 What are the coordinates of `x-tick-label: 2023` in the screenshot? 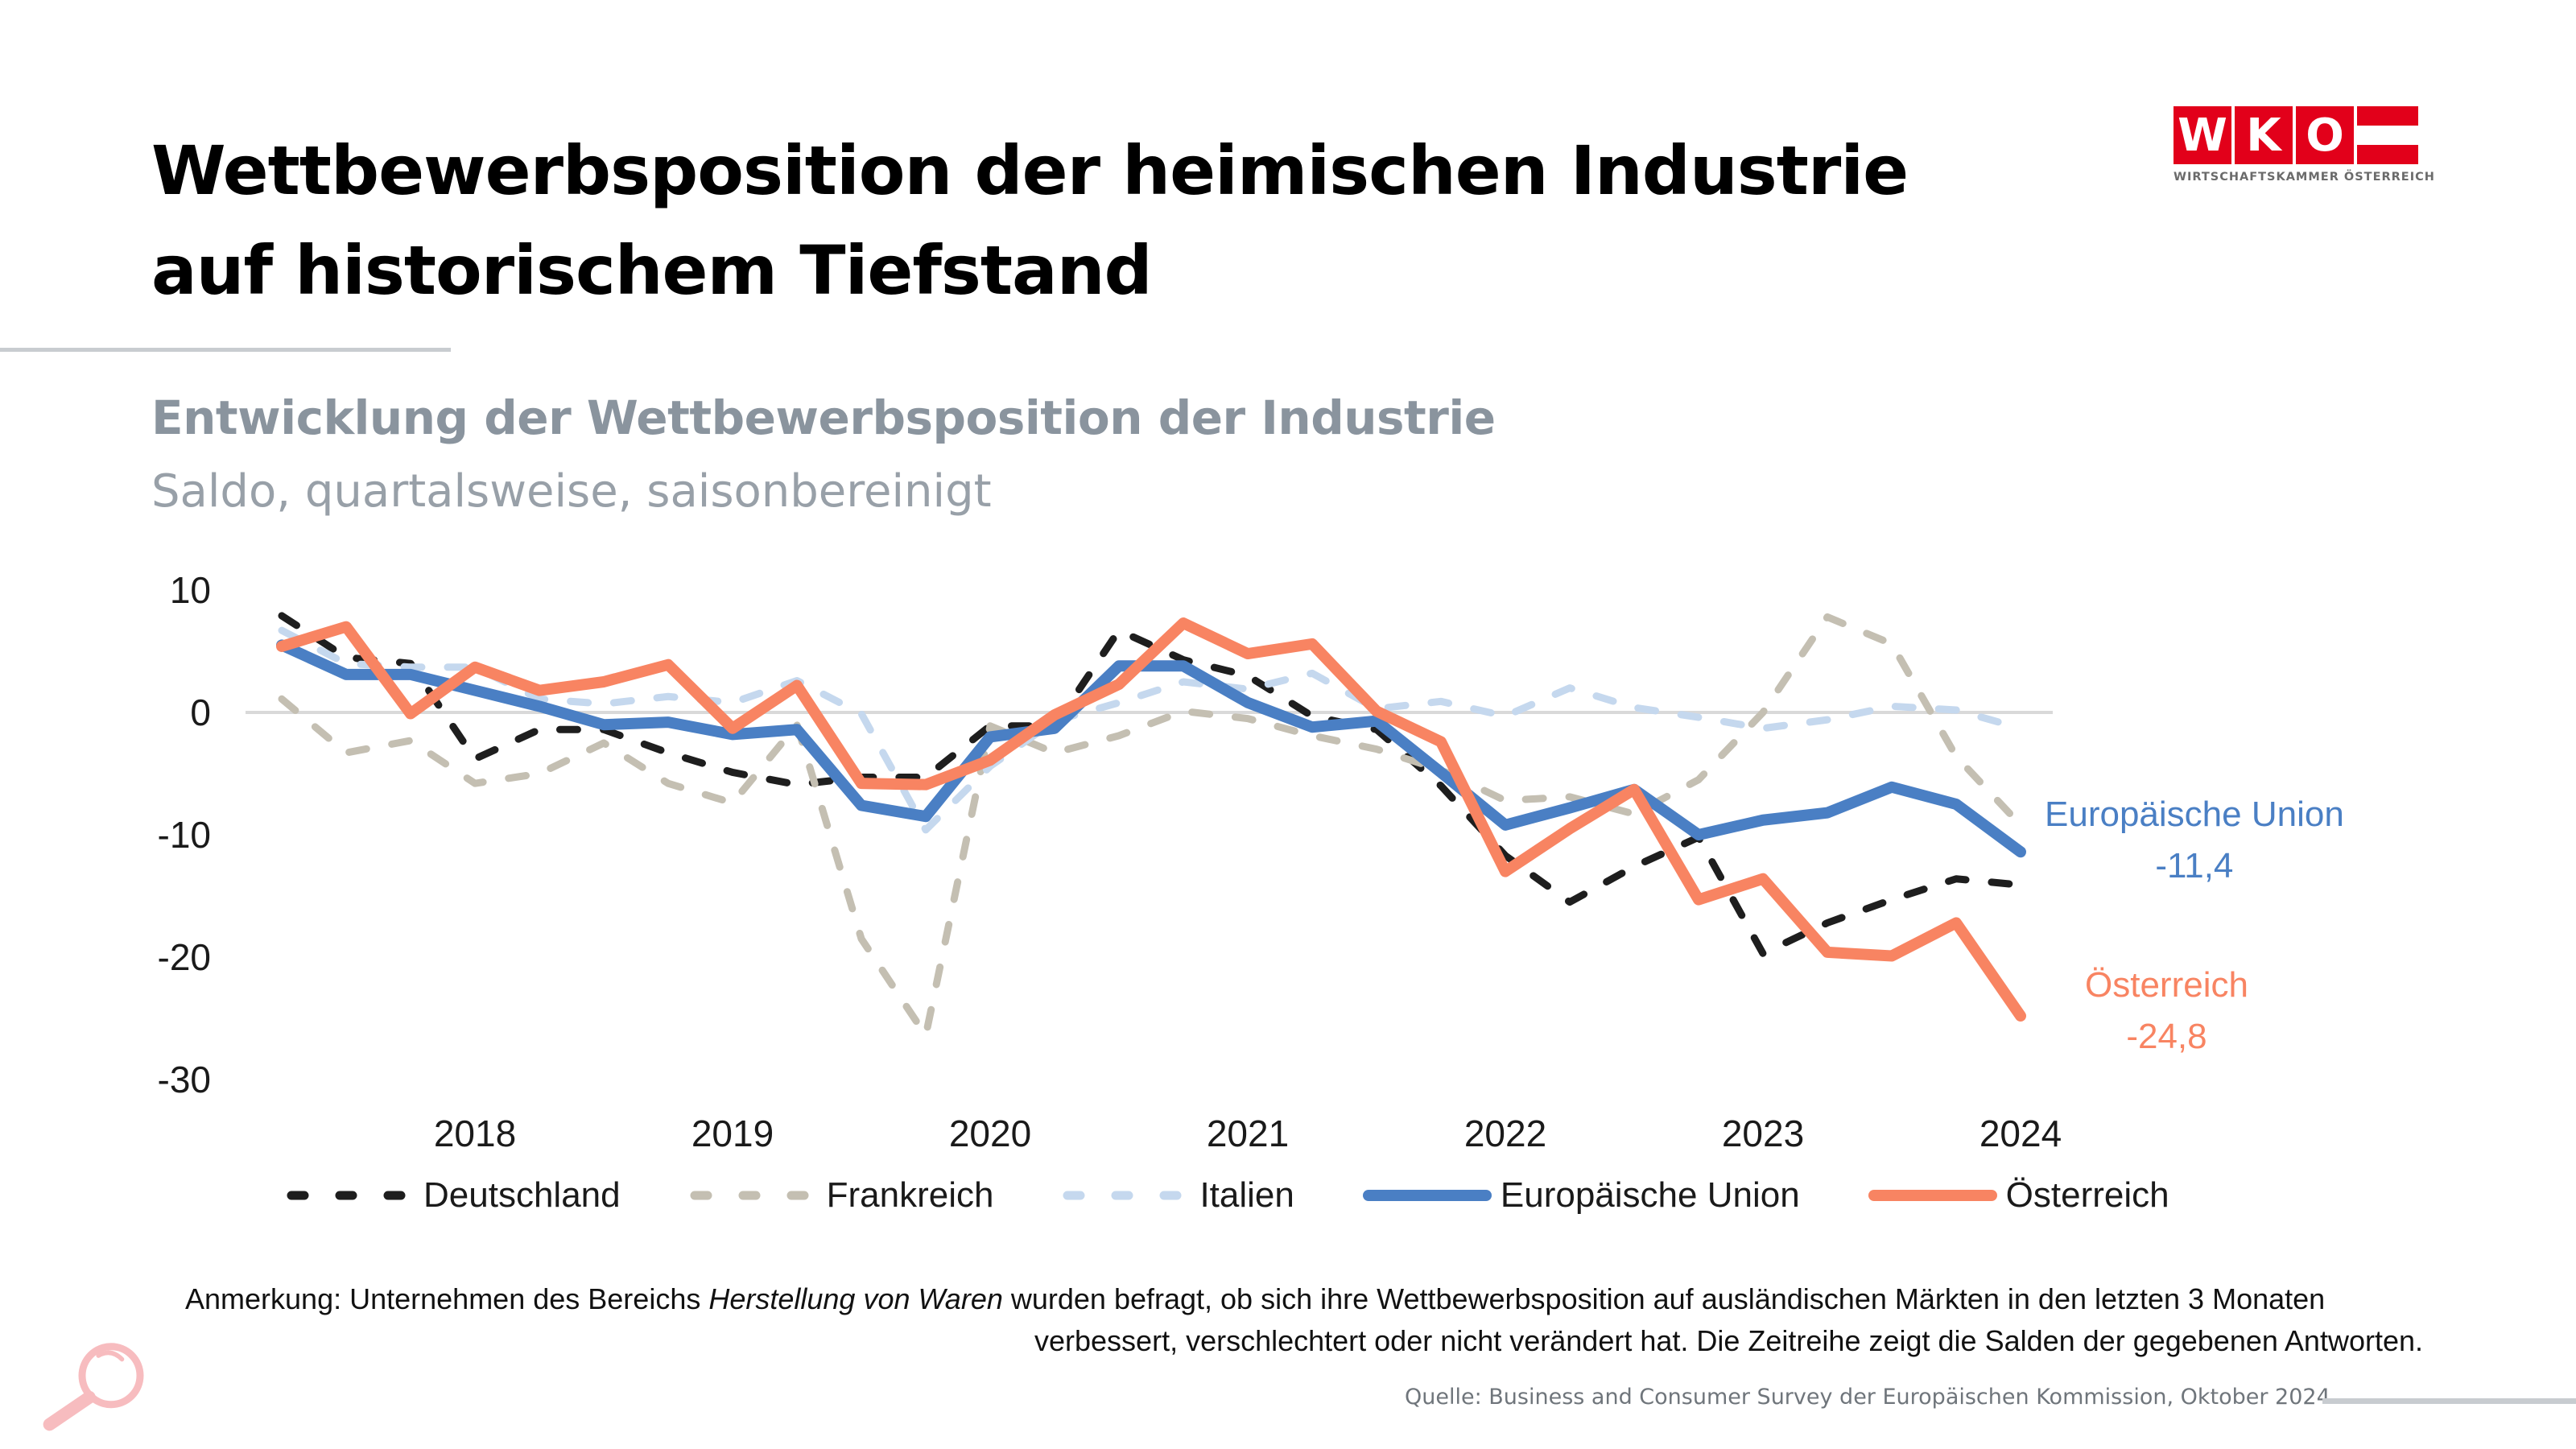 It's located at (1763, 1133).